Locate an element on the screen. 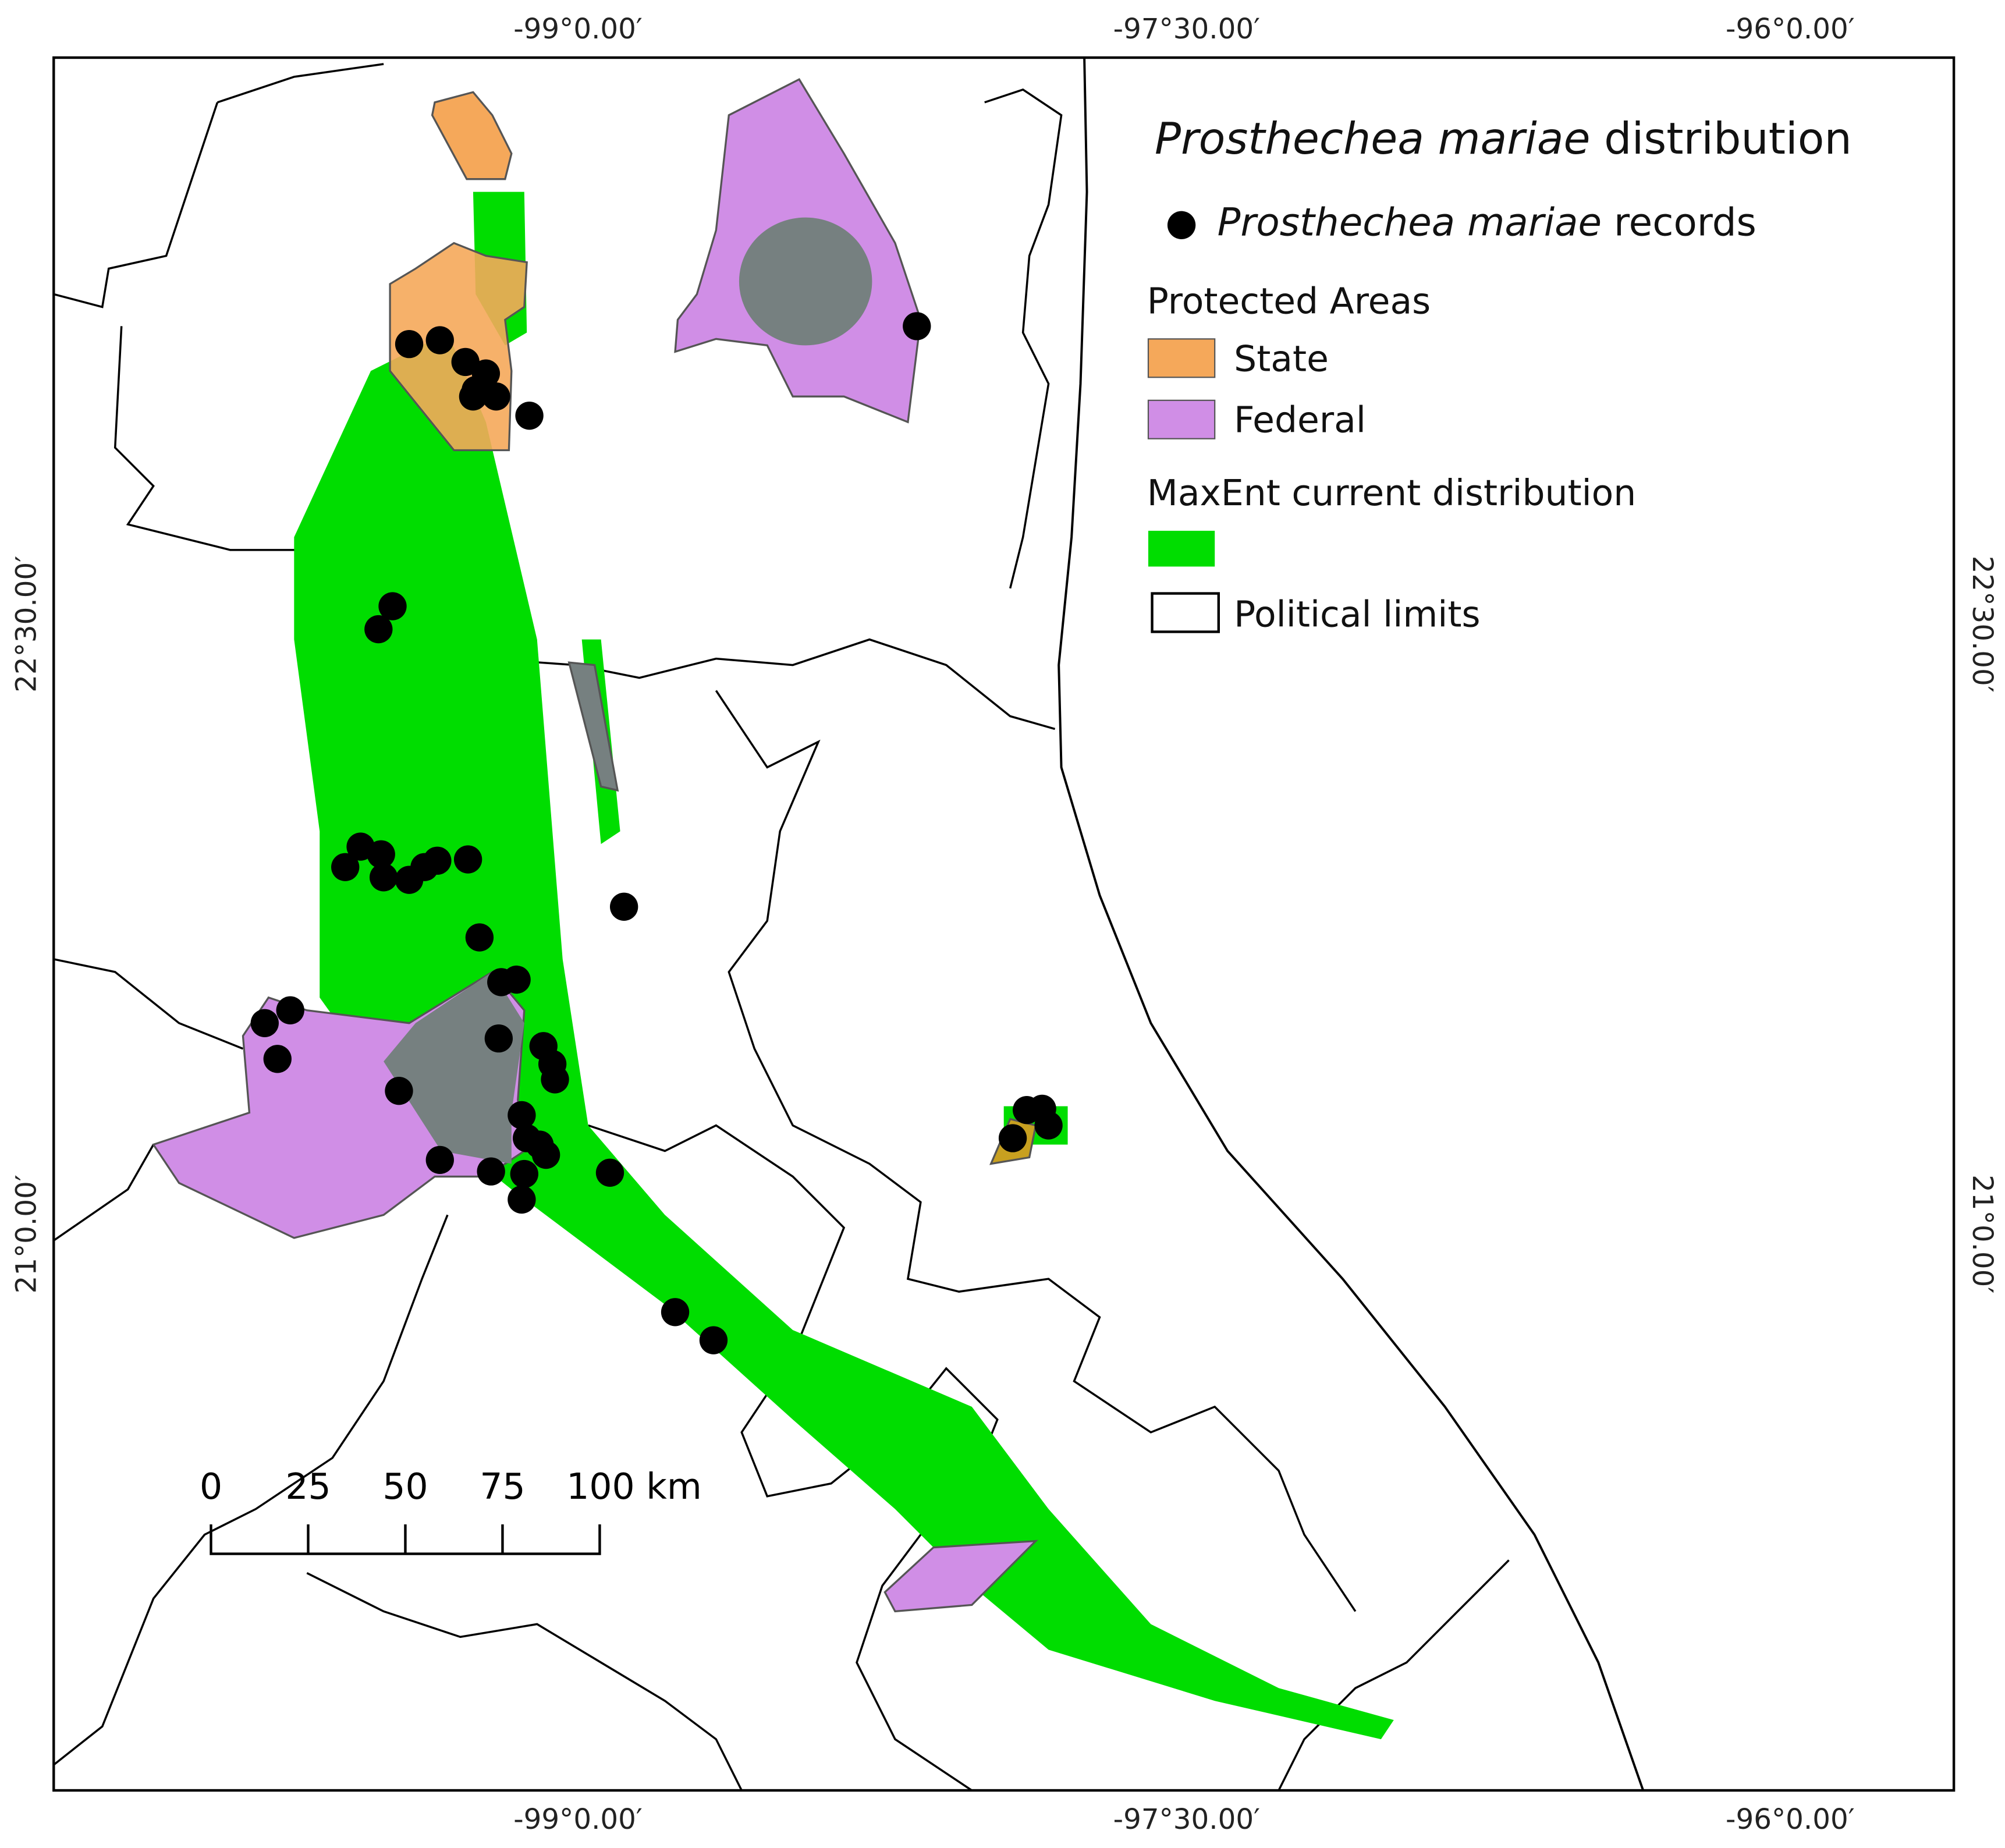 The width and height of the screenshot is (2005, 1848). legend-heading: MaxEnt current distribution is located at coordinates (1392, 493).